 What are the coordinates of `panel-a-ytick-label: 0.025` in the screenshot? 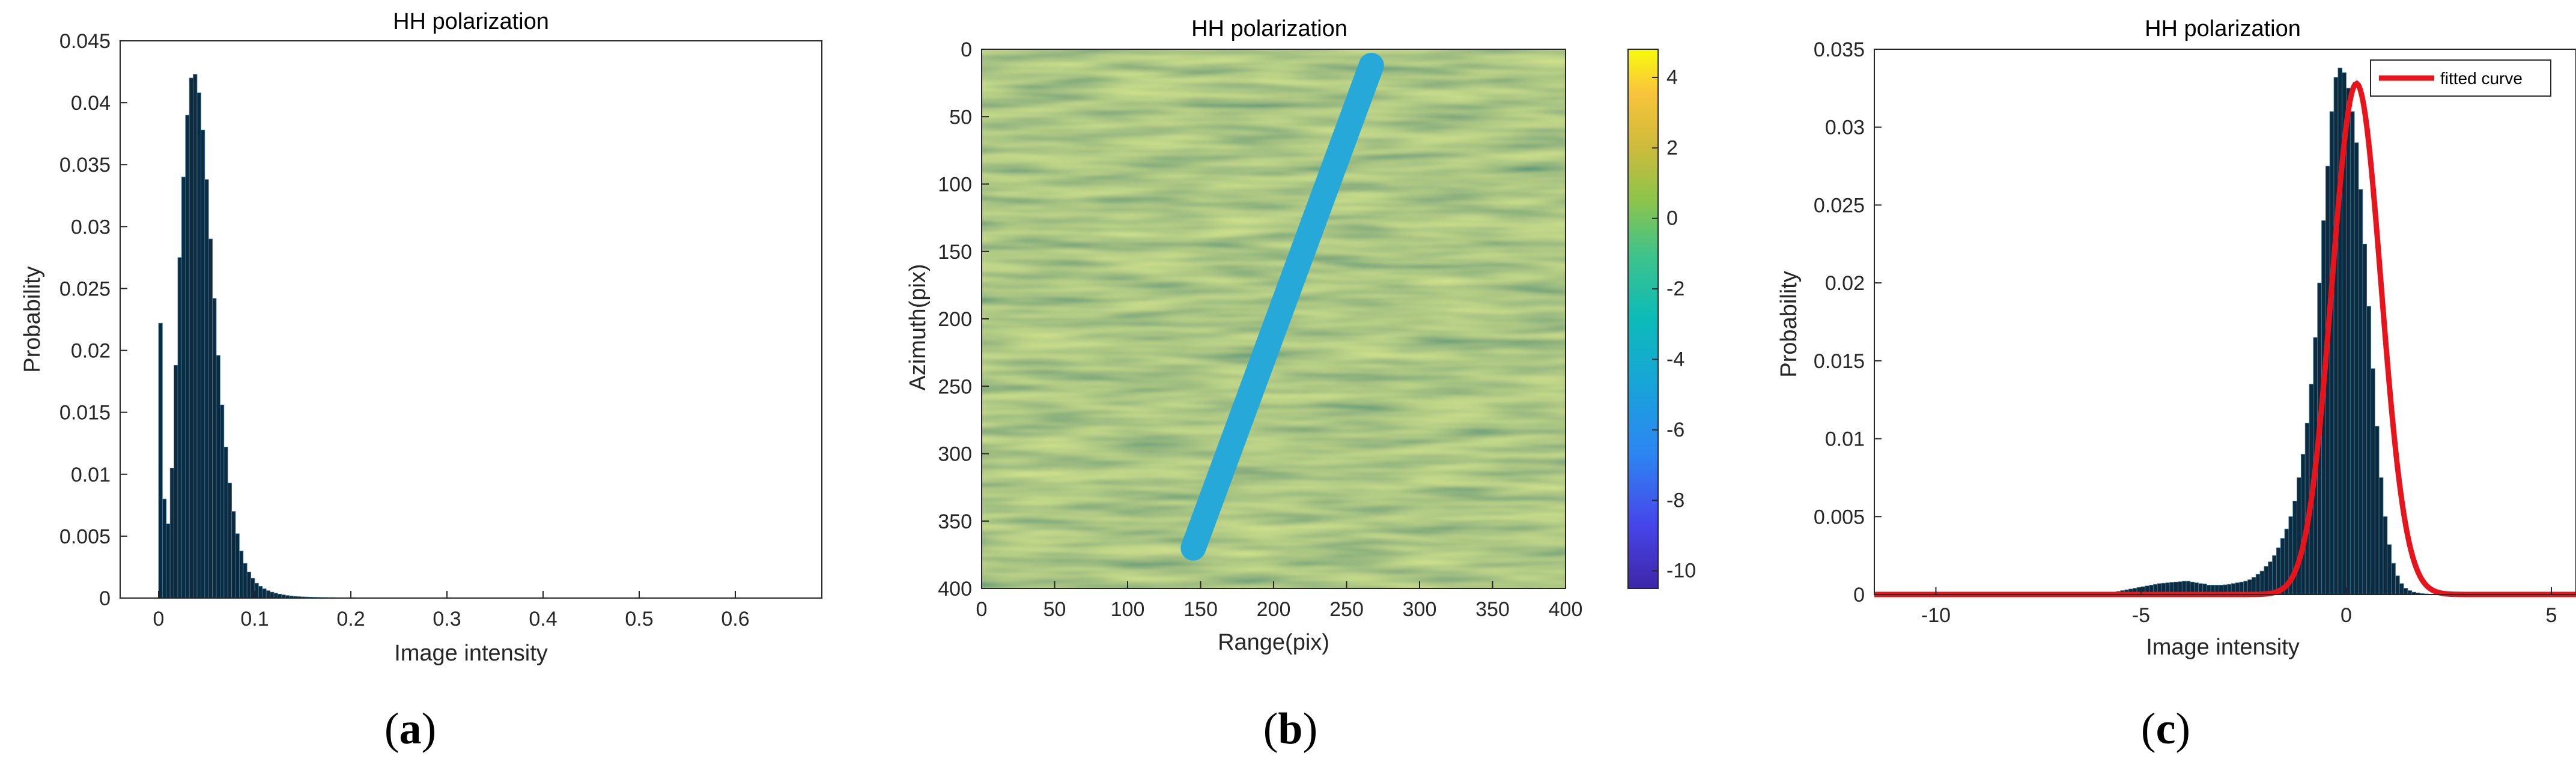 It's located at (85, 288).